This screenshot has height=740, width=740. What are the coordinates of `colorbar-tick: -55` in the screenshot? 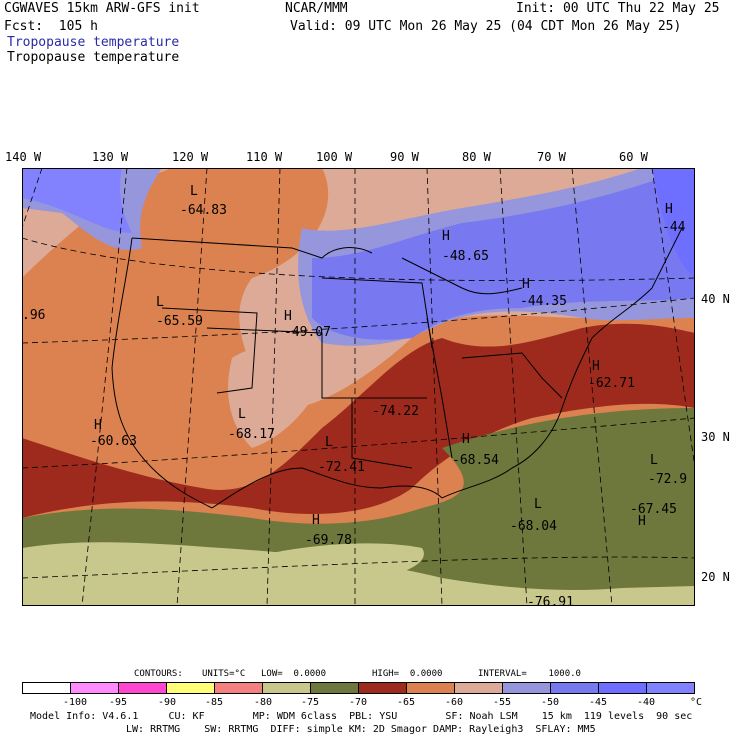 It's located at (502, 702).